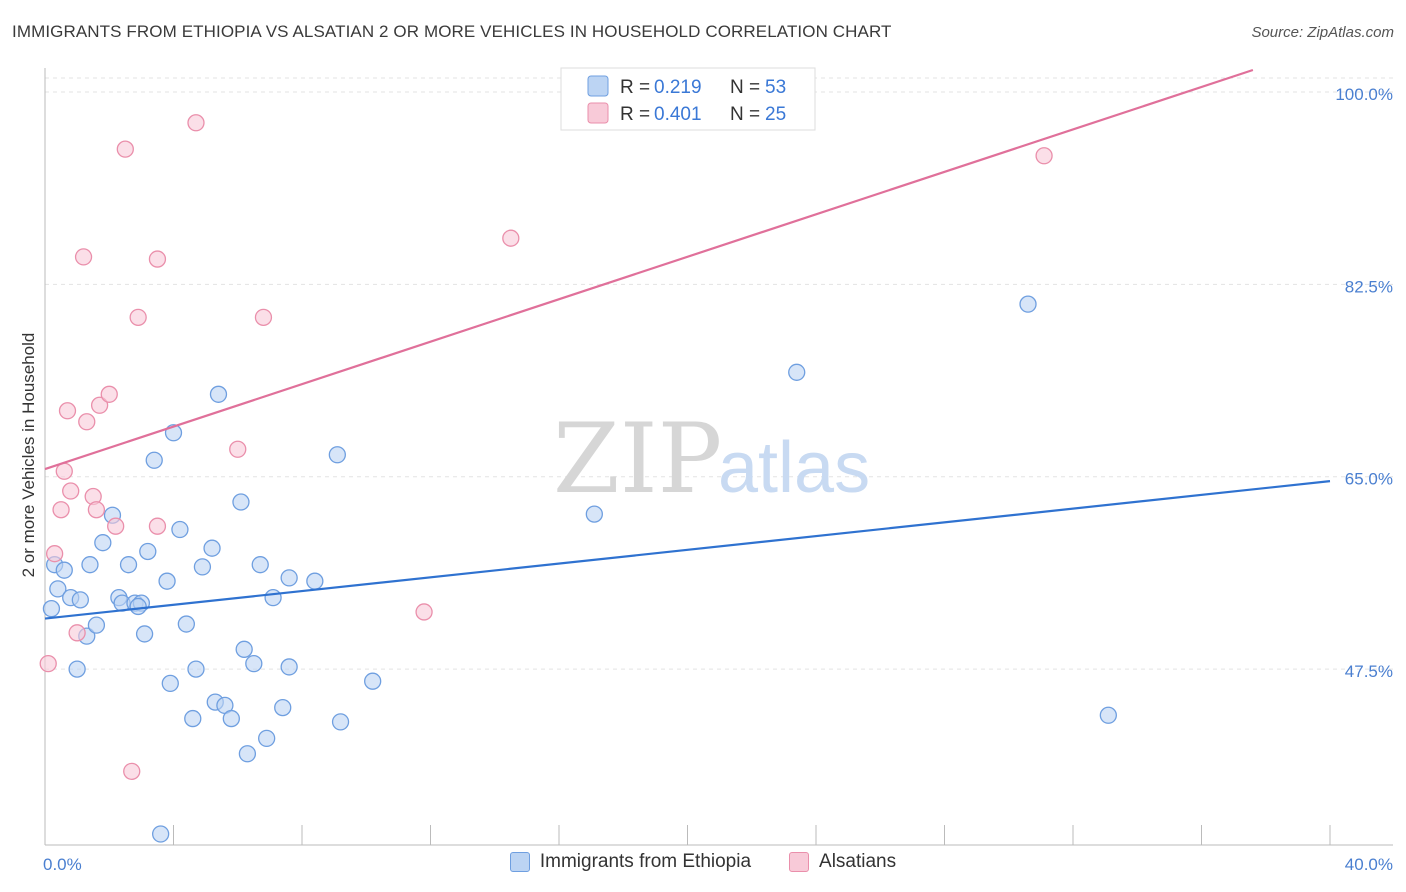  What do you see at coordinates (1364, 94) in the screenshot?
I see `y-tick-label-0: 100.0%` at bounding box center [1364, 94].